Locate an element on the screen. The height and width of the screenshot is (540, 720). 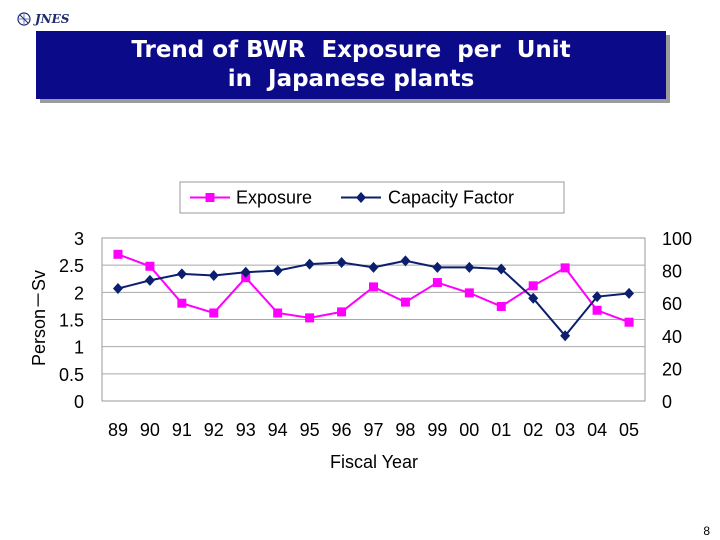
x-tick-label: 02 is located at coordinates (533, 430).